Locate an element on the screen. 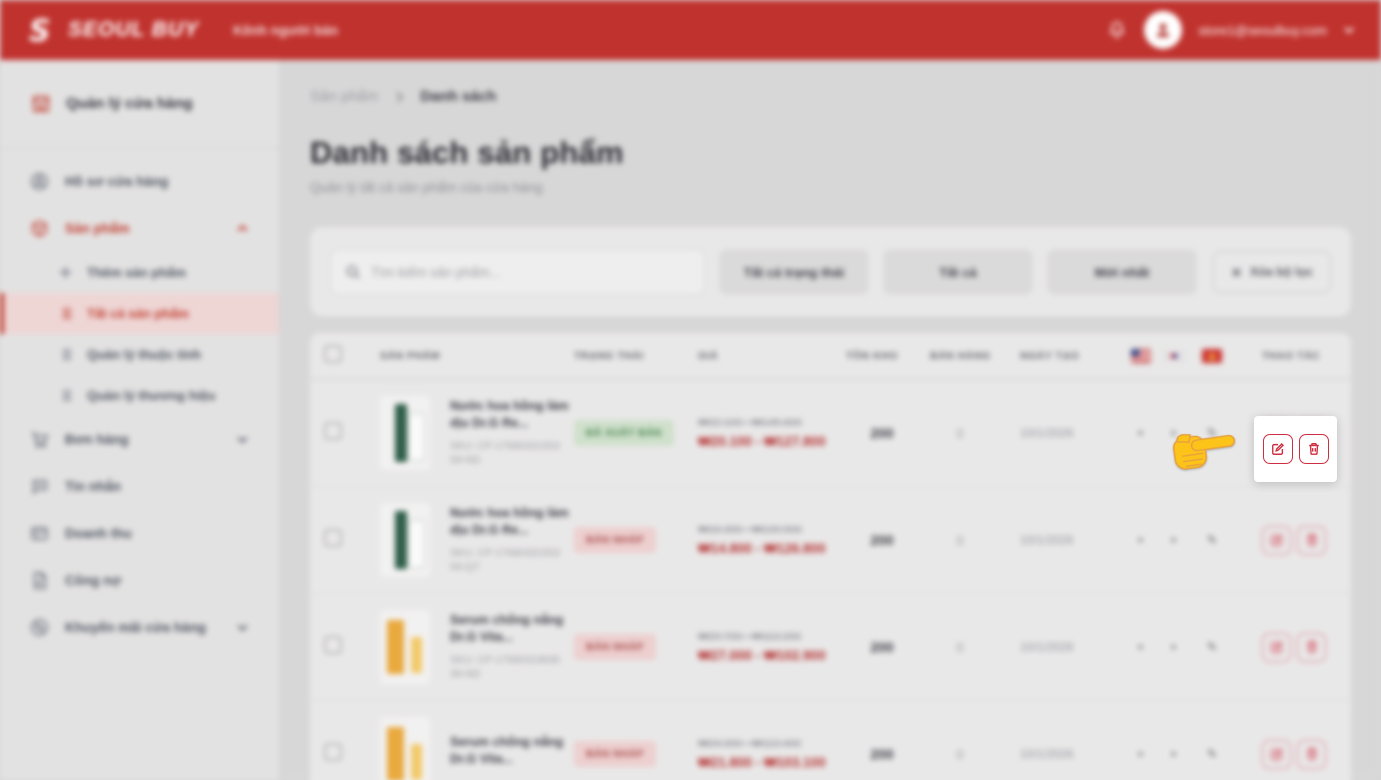  list-icon is located at coordinates (65, 395).